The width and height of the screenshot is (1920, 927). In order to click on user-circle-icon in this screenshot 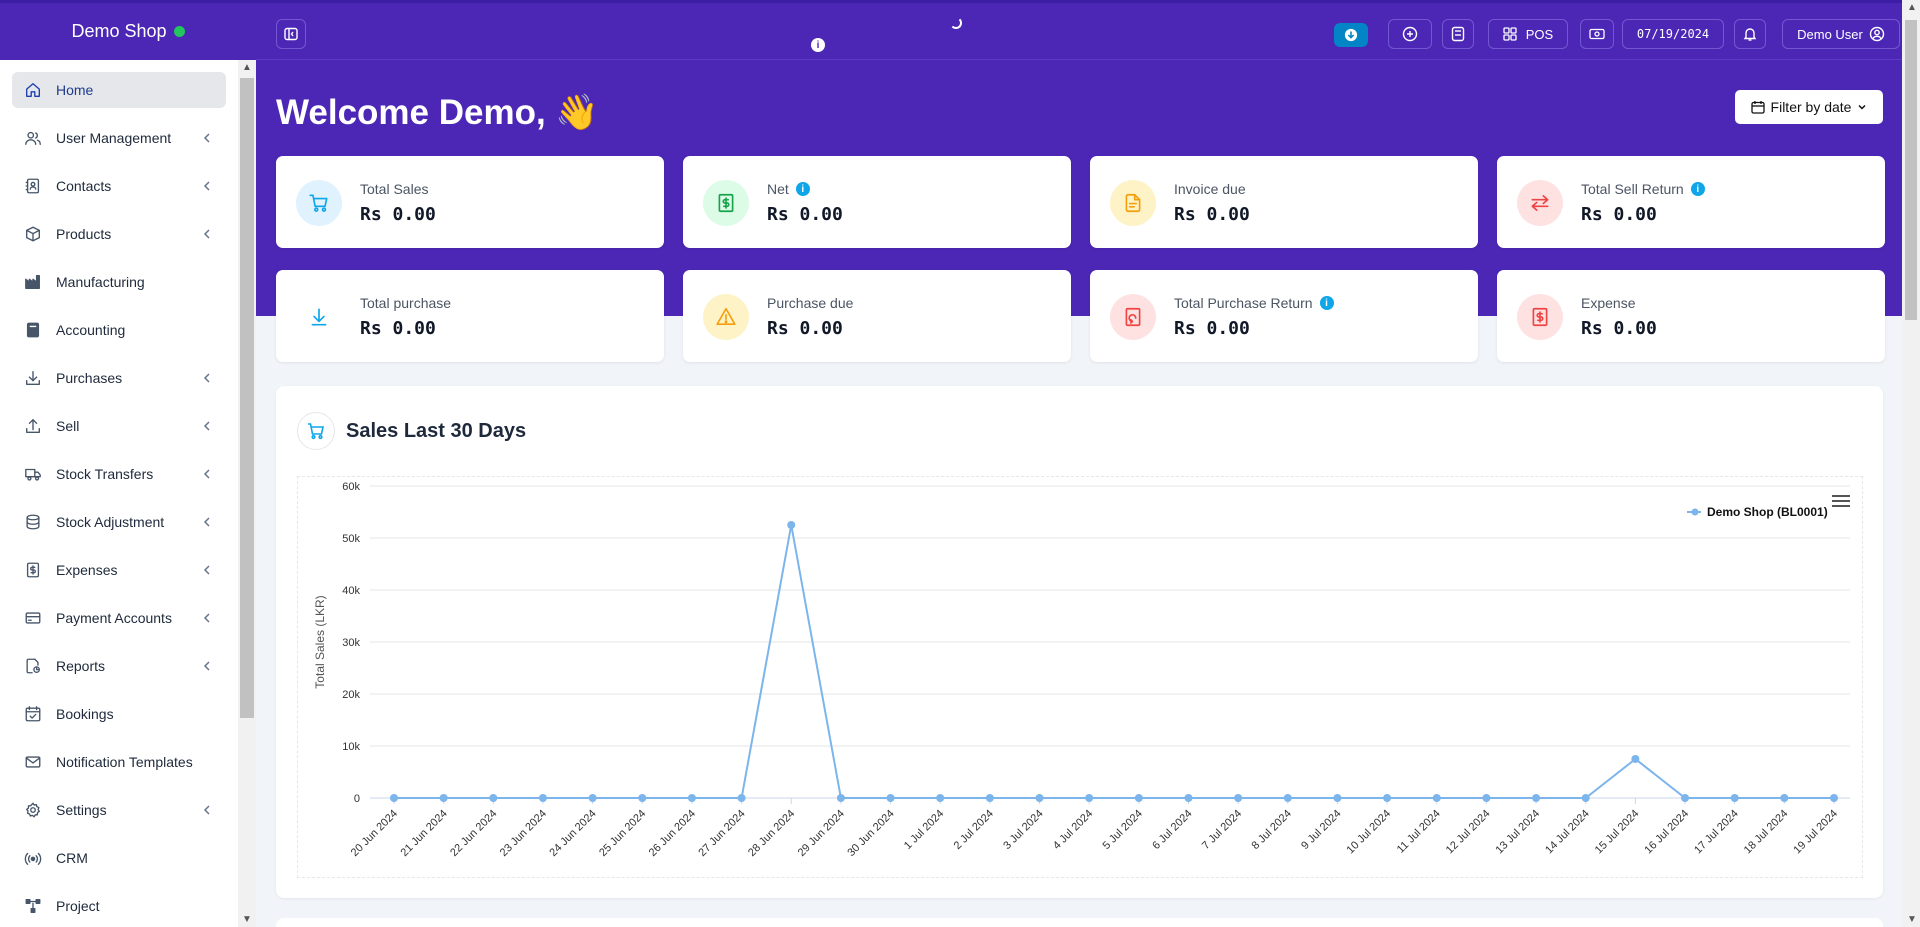, I will do `click(1877, 34)`.